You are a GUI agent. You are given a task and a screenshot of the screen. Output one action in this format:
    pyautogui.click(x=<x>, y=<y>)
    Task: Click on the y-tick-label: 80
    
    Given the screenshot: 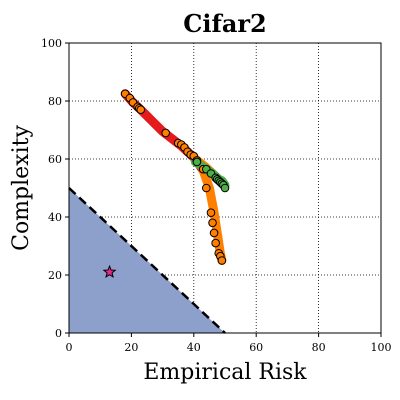 What is the action you would take?
    pyautogui.click(x=55, y=101)
    